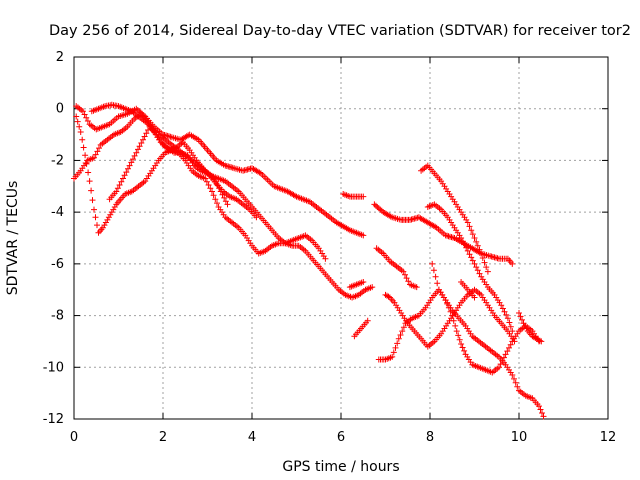 The width and height of the screenshot is (640, 480). Describe the element at coordinates (57, 264) in the screenshot. I see `y-tick-label: -6` at that location.